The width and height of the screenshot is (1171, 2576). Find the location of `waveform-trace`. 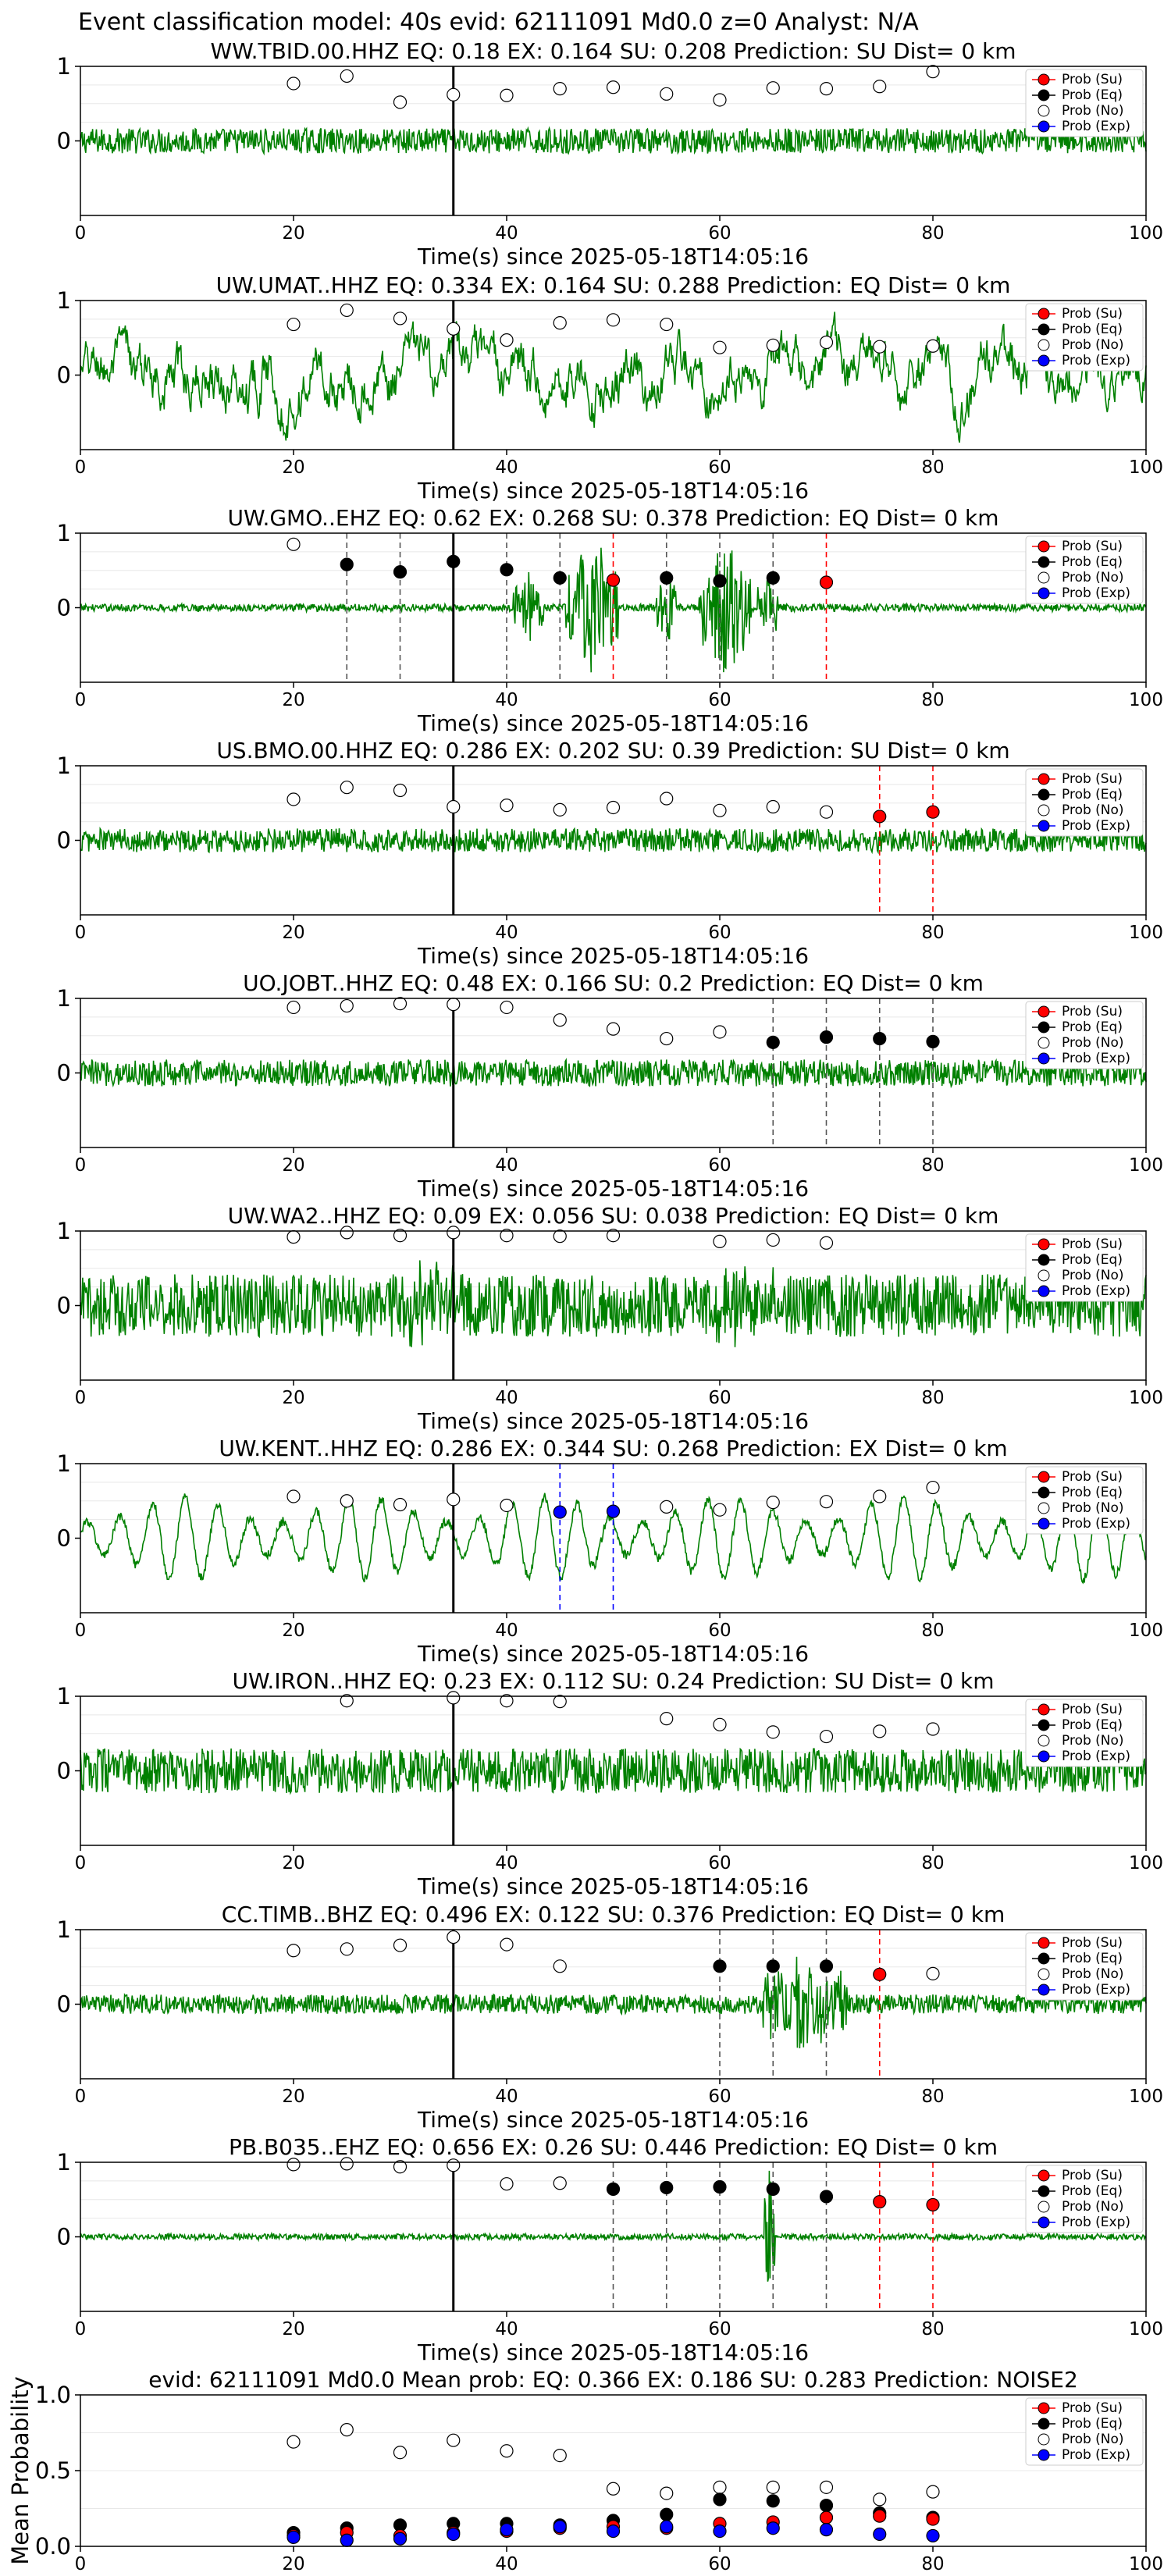

waveform-trace is located at coordinates (613, 840).